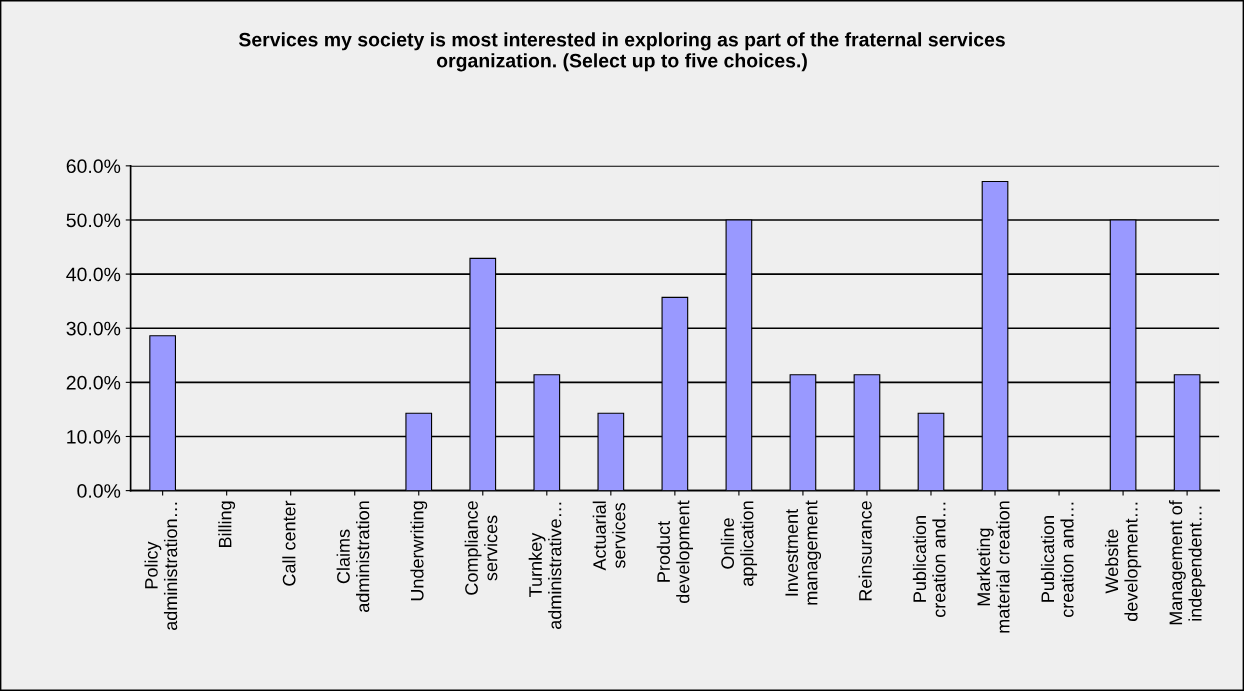 This screenshot has width=1244, height=691. I want to click on x-tick-label: Product development, so click(675, 551).